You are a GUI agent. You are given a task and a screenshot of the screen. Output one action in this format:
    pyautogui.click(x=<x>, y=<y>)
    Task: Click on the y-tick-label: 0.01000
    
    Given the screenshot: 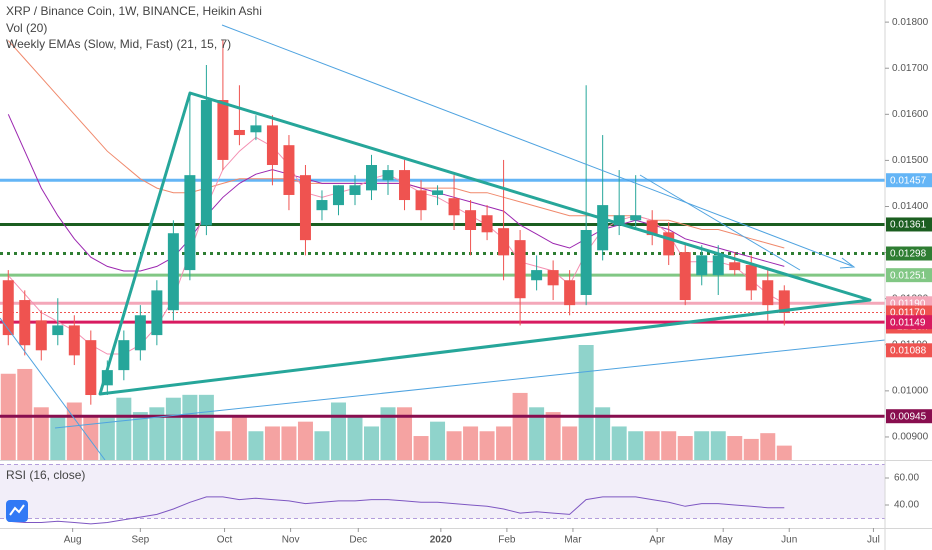 What is the action you would take?
    pyautogui.click(x=910, y=391)
    